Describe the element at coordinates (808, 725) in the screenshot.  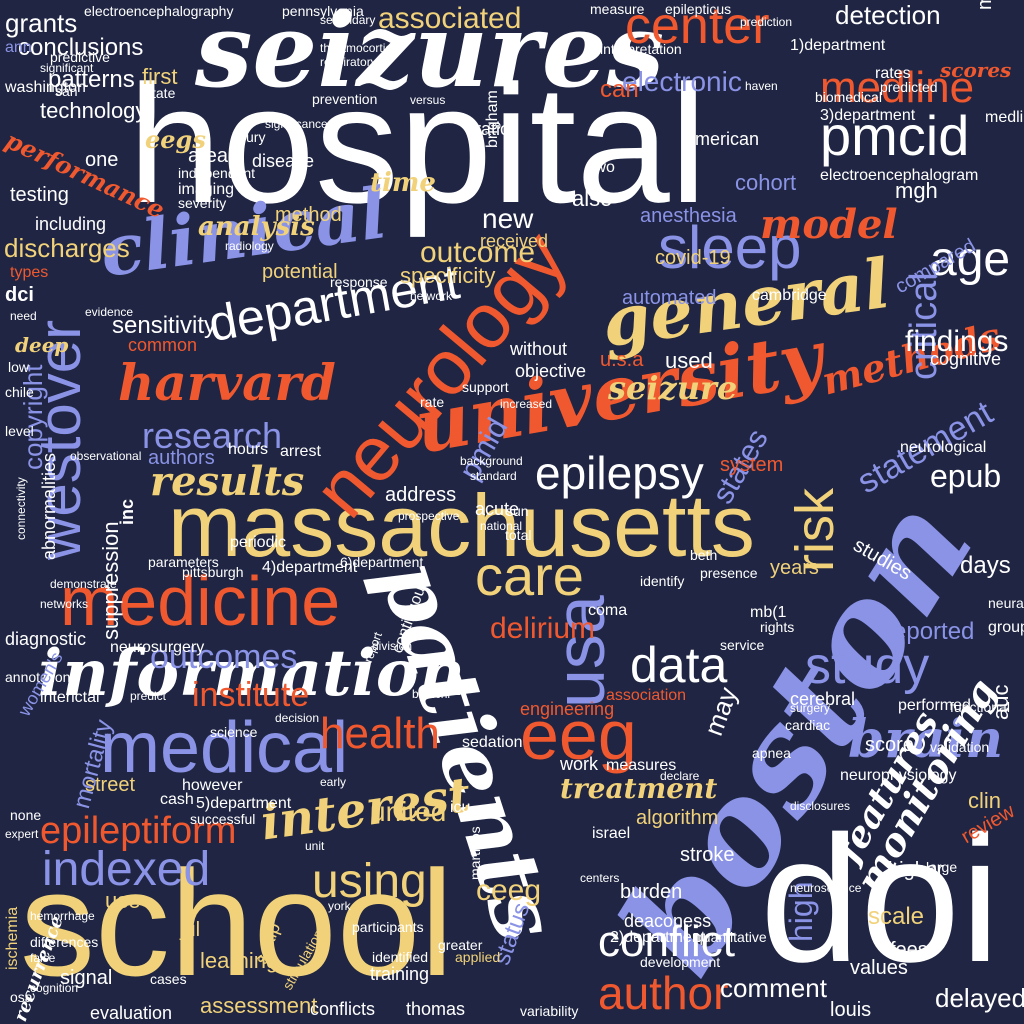
I see `word-surgery: cardiac` at that location.